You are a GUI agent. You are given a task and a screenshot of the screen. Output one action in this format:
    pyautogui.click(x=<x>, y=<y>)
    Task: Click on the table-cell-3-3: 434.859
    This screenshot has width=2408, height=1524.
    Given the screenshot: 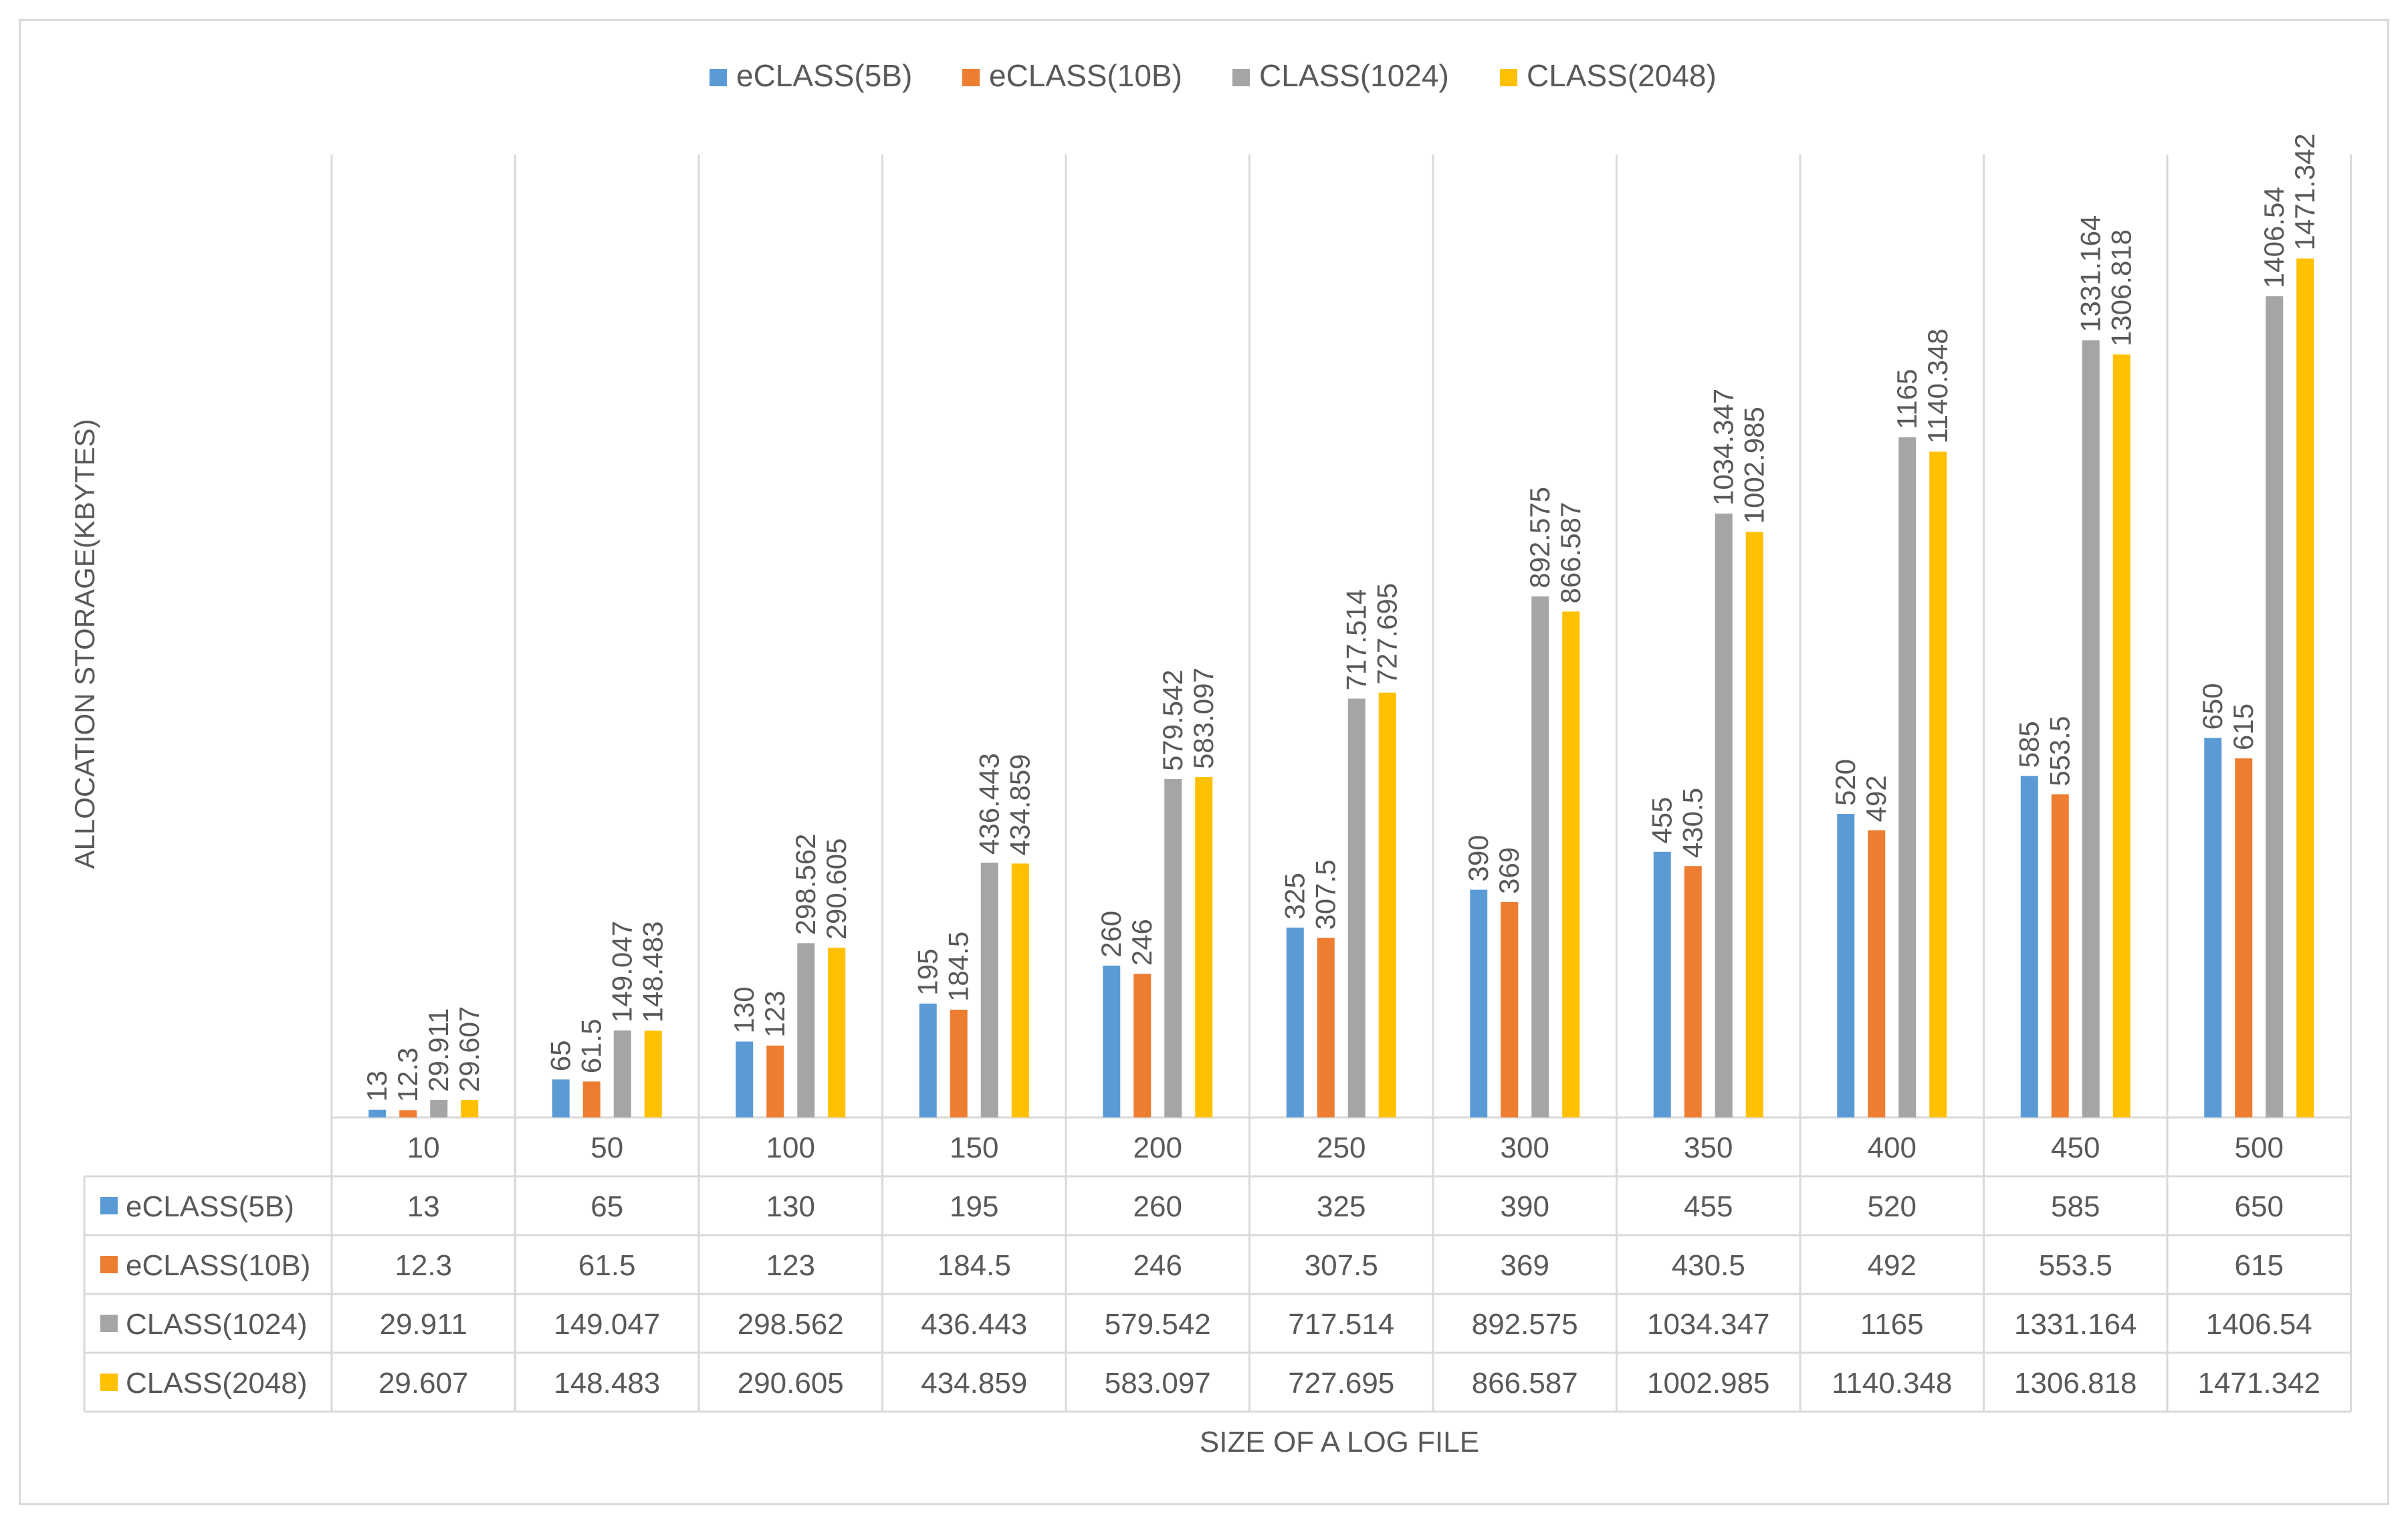 What is the action you would take?
    pyautogui.click(x=974, y=1383)
    